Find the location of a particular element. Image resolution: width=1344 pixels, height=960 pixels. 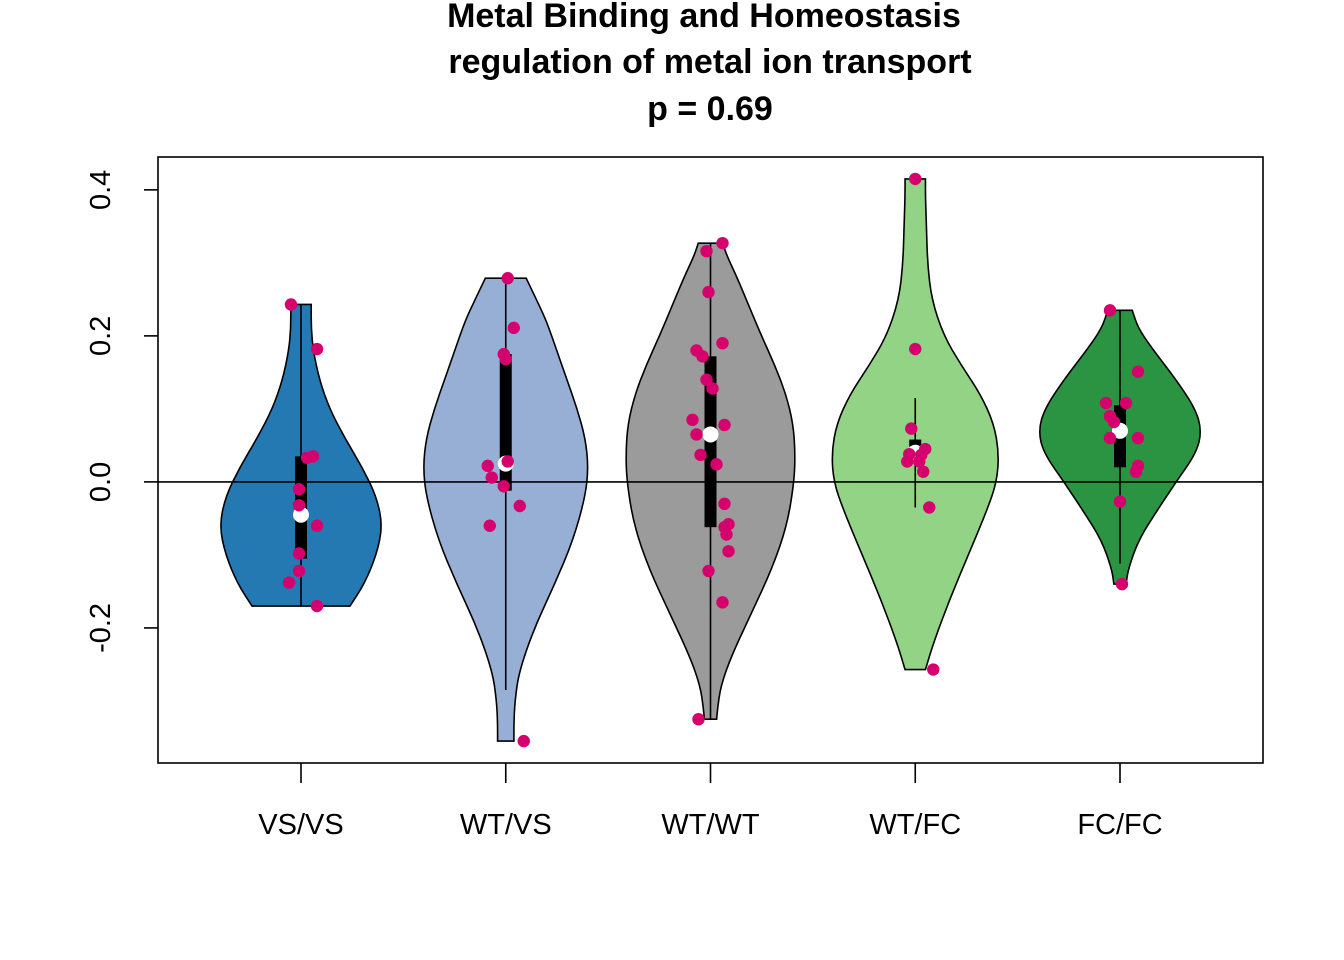

y-tick-label: 0.0 is located at coordinates (101, 482).